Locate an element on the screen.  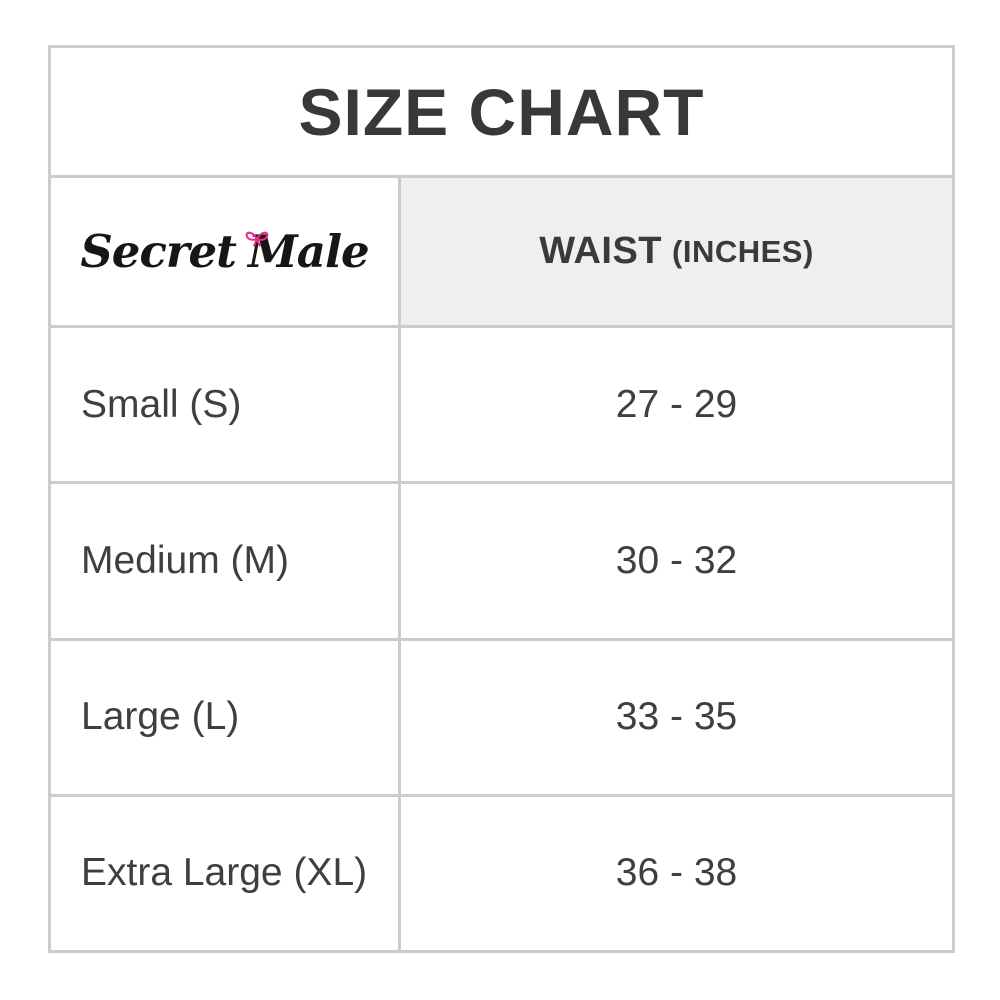
size-label: Extra Large (XL) is located at coordinates (224, 873).